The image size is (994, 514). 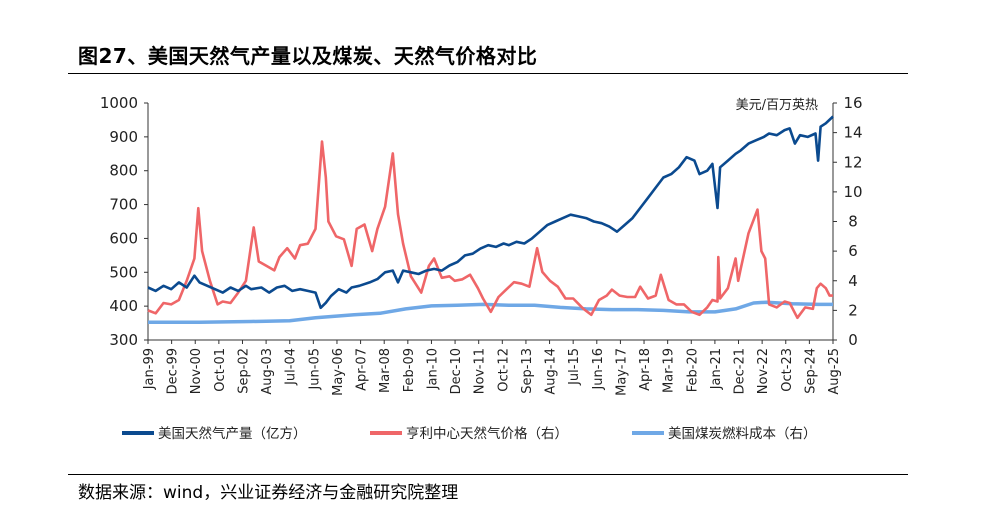 I want to click on x-tick-label: Jan-99, so click(x=149, y=369).